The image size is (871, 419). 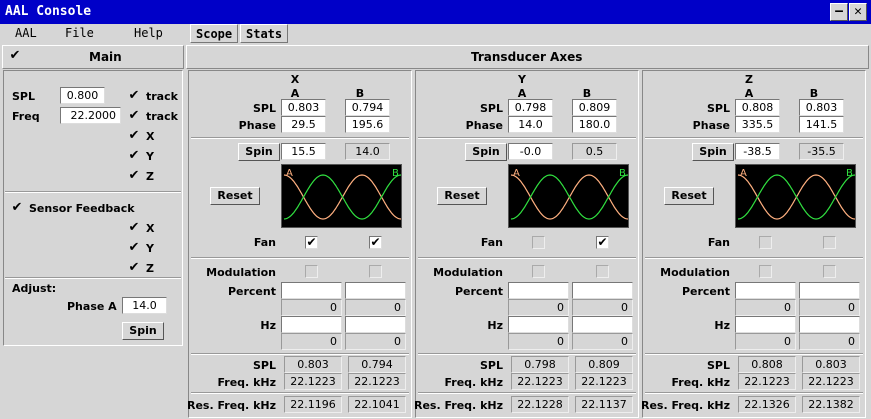 I want to click on axis-x-hz-label: Hz, so click(x=268, y=325).